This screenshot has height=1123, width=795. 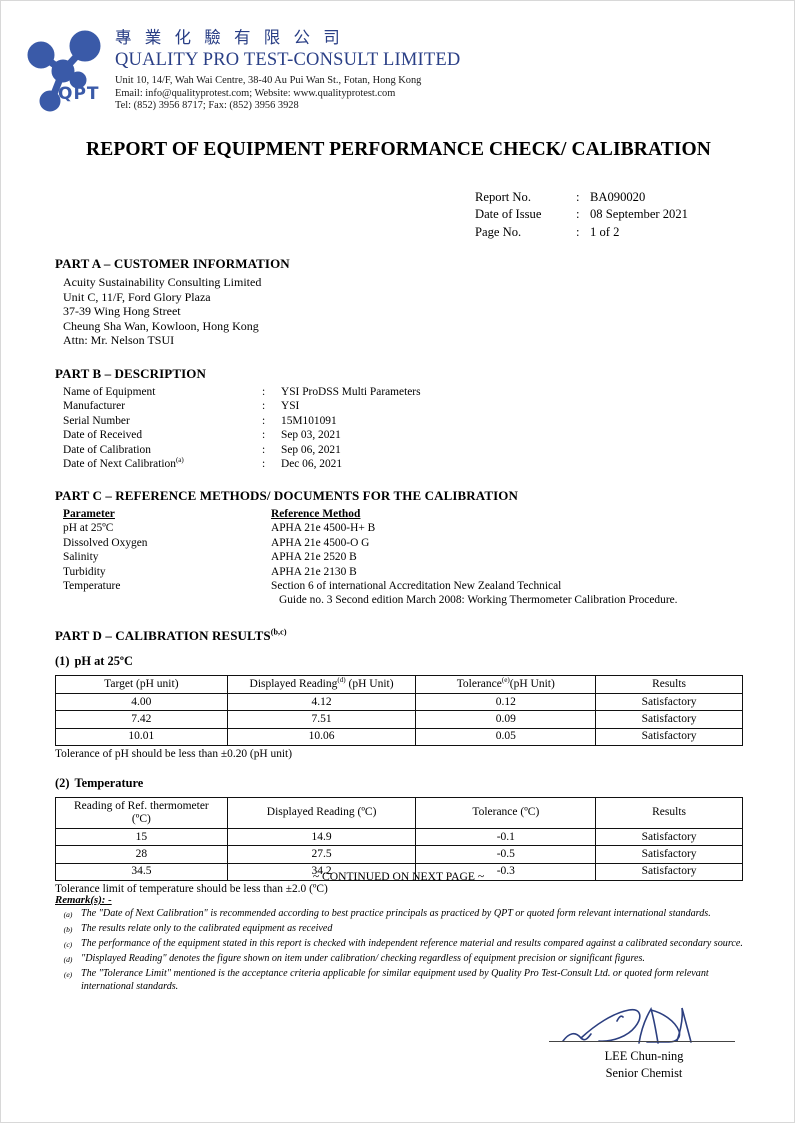 What do you see at coordinates (351, 392) in the screenshot?
I see `equipment-name-value: YSI ProDSS Multi Parameters` at bounding box center [351, 392].